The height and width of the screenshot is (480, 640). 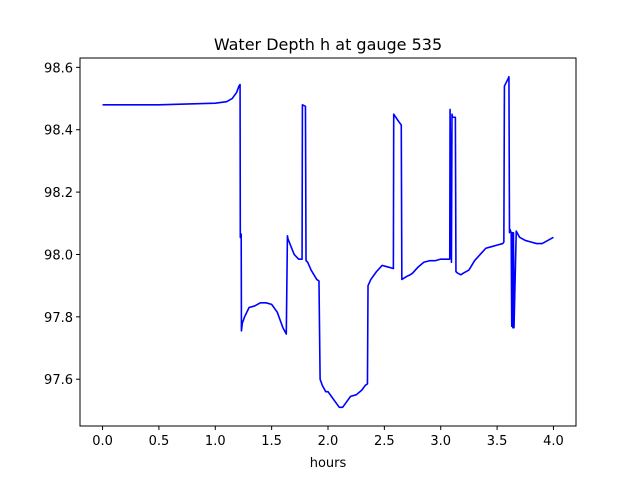 What do you see at coordinates (58, 68) in the screenshot?
I see `y-tick-label: 98.6` at bounding box center [58, 68].